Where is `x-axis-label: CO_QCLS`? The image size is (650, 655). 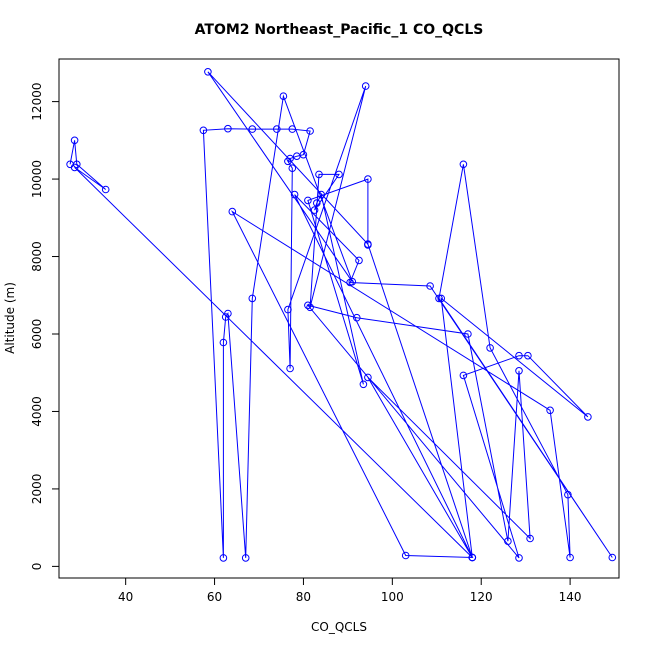 x-axis-label: CO_QCLS is located at coordinates (339, 627).